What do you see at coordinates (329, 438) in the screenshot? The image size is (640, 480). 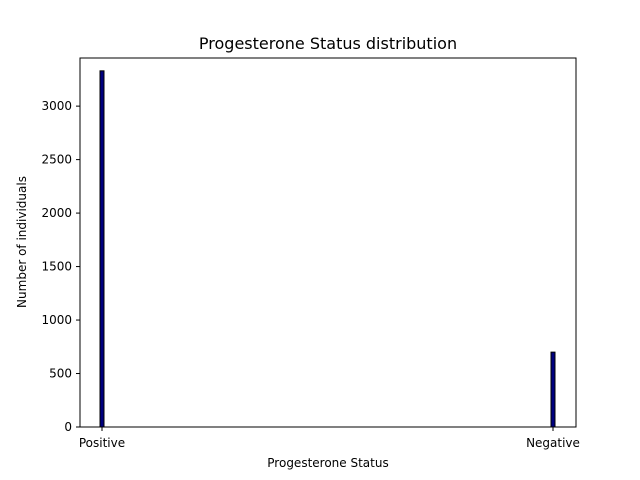 I see `x-axis: Positive Negative` at bounding box center [329, 438].